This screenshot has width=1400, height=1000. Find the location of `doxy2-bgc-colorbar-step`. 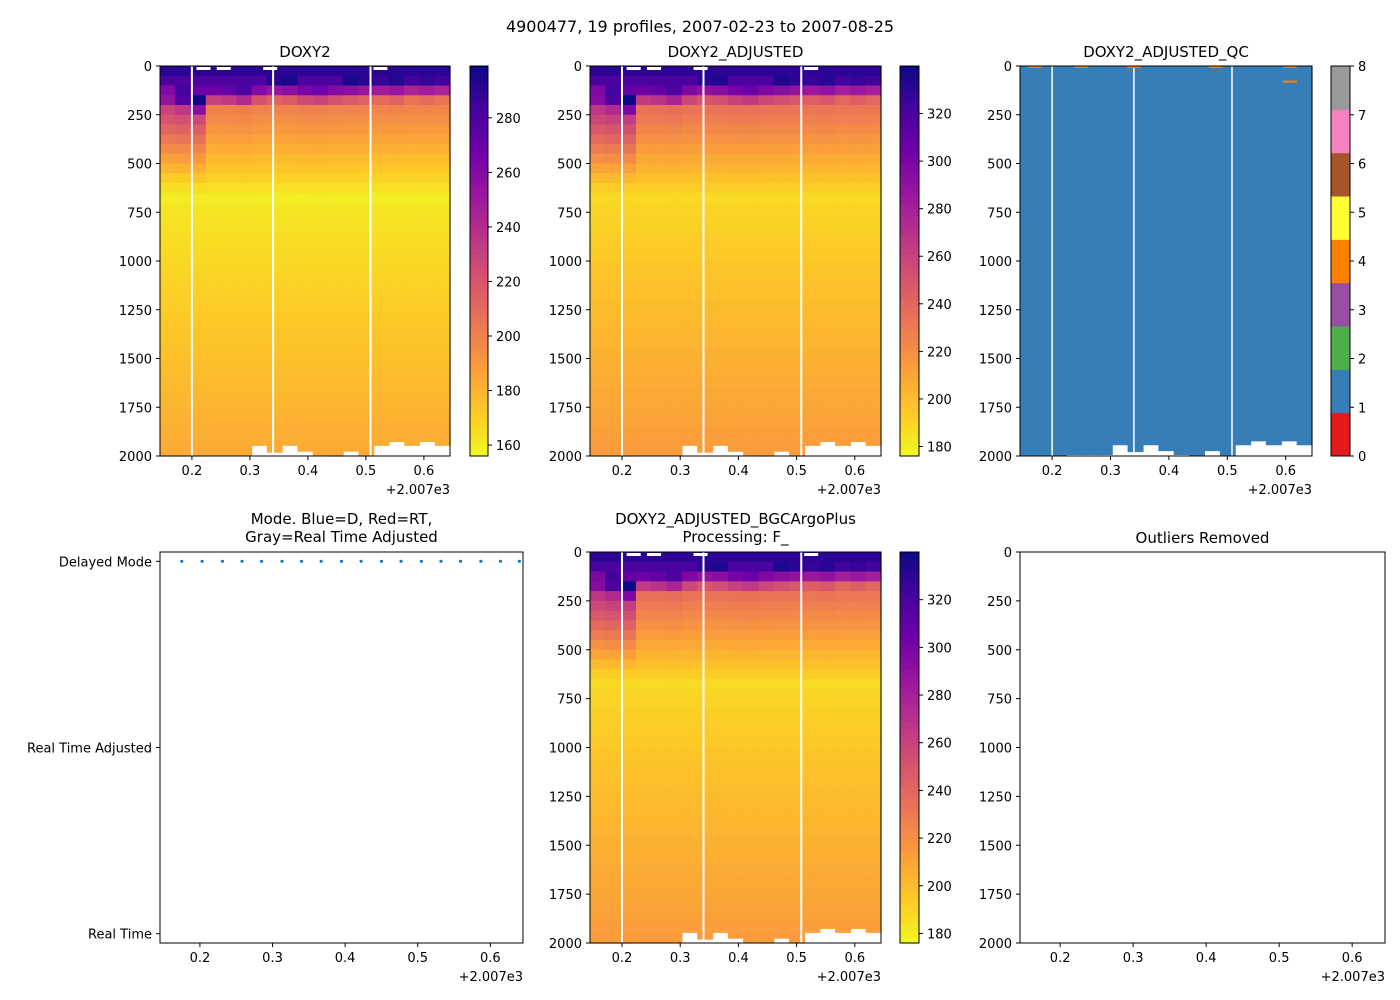

doxy2-bgc-colorbar-step is located at coordinates (909, 738).